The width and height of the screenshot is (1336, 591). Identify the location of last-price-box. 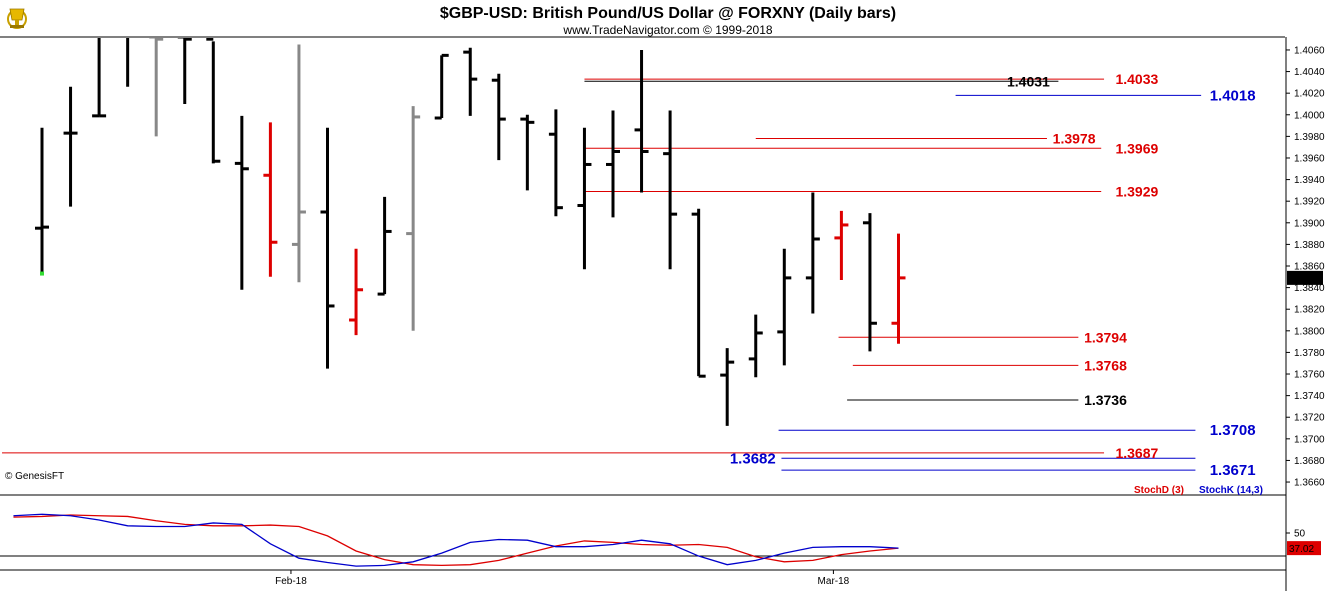
(1305, 277).